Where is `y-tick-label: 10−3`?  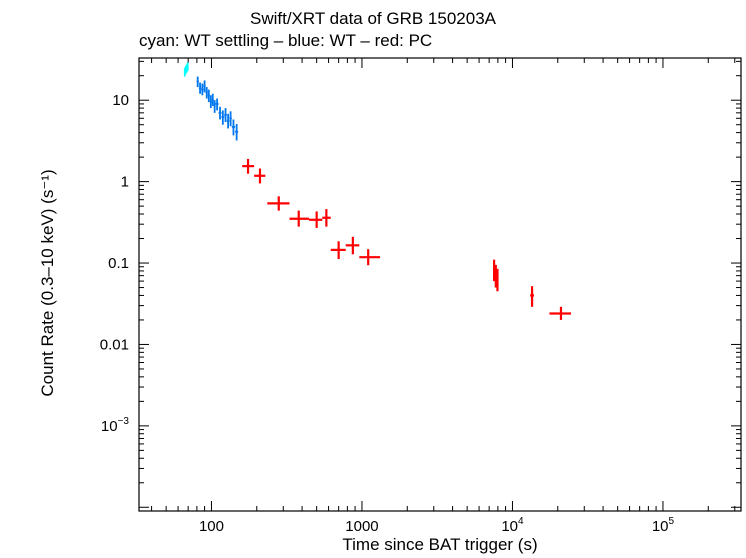 y-tick-label: 10−3 is located at coordinates (115, 425).